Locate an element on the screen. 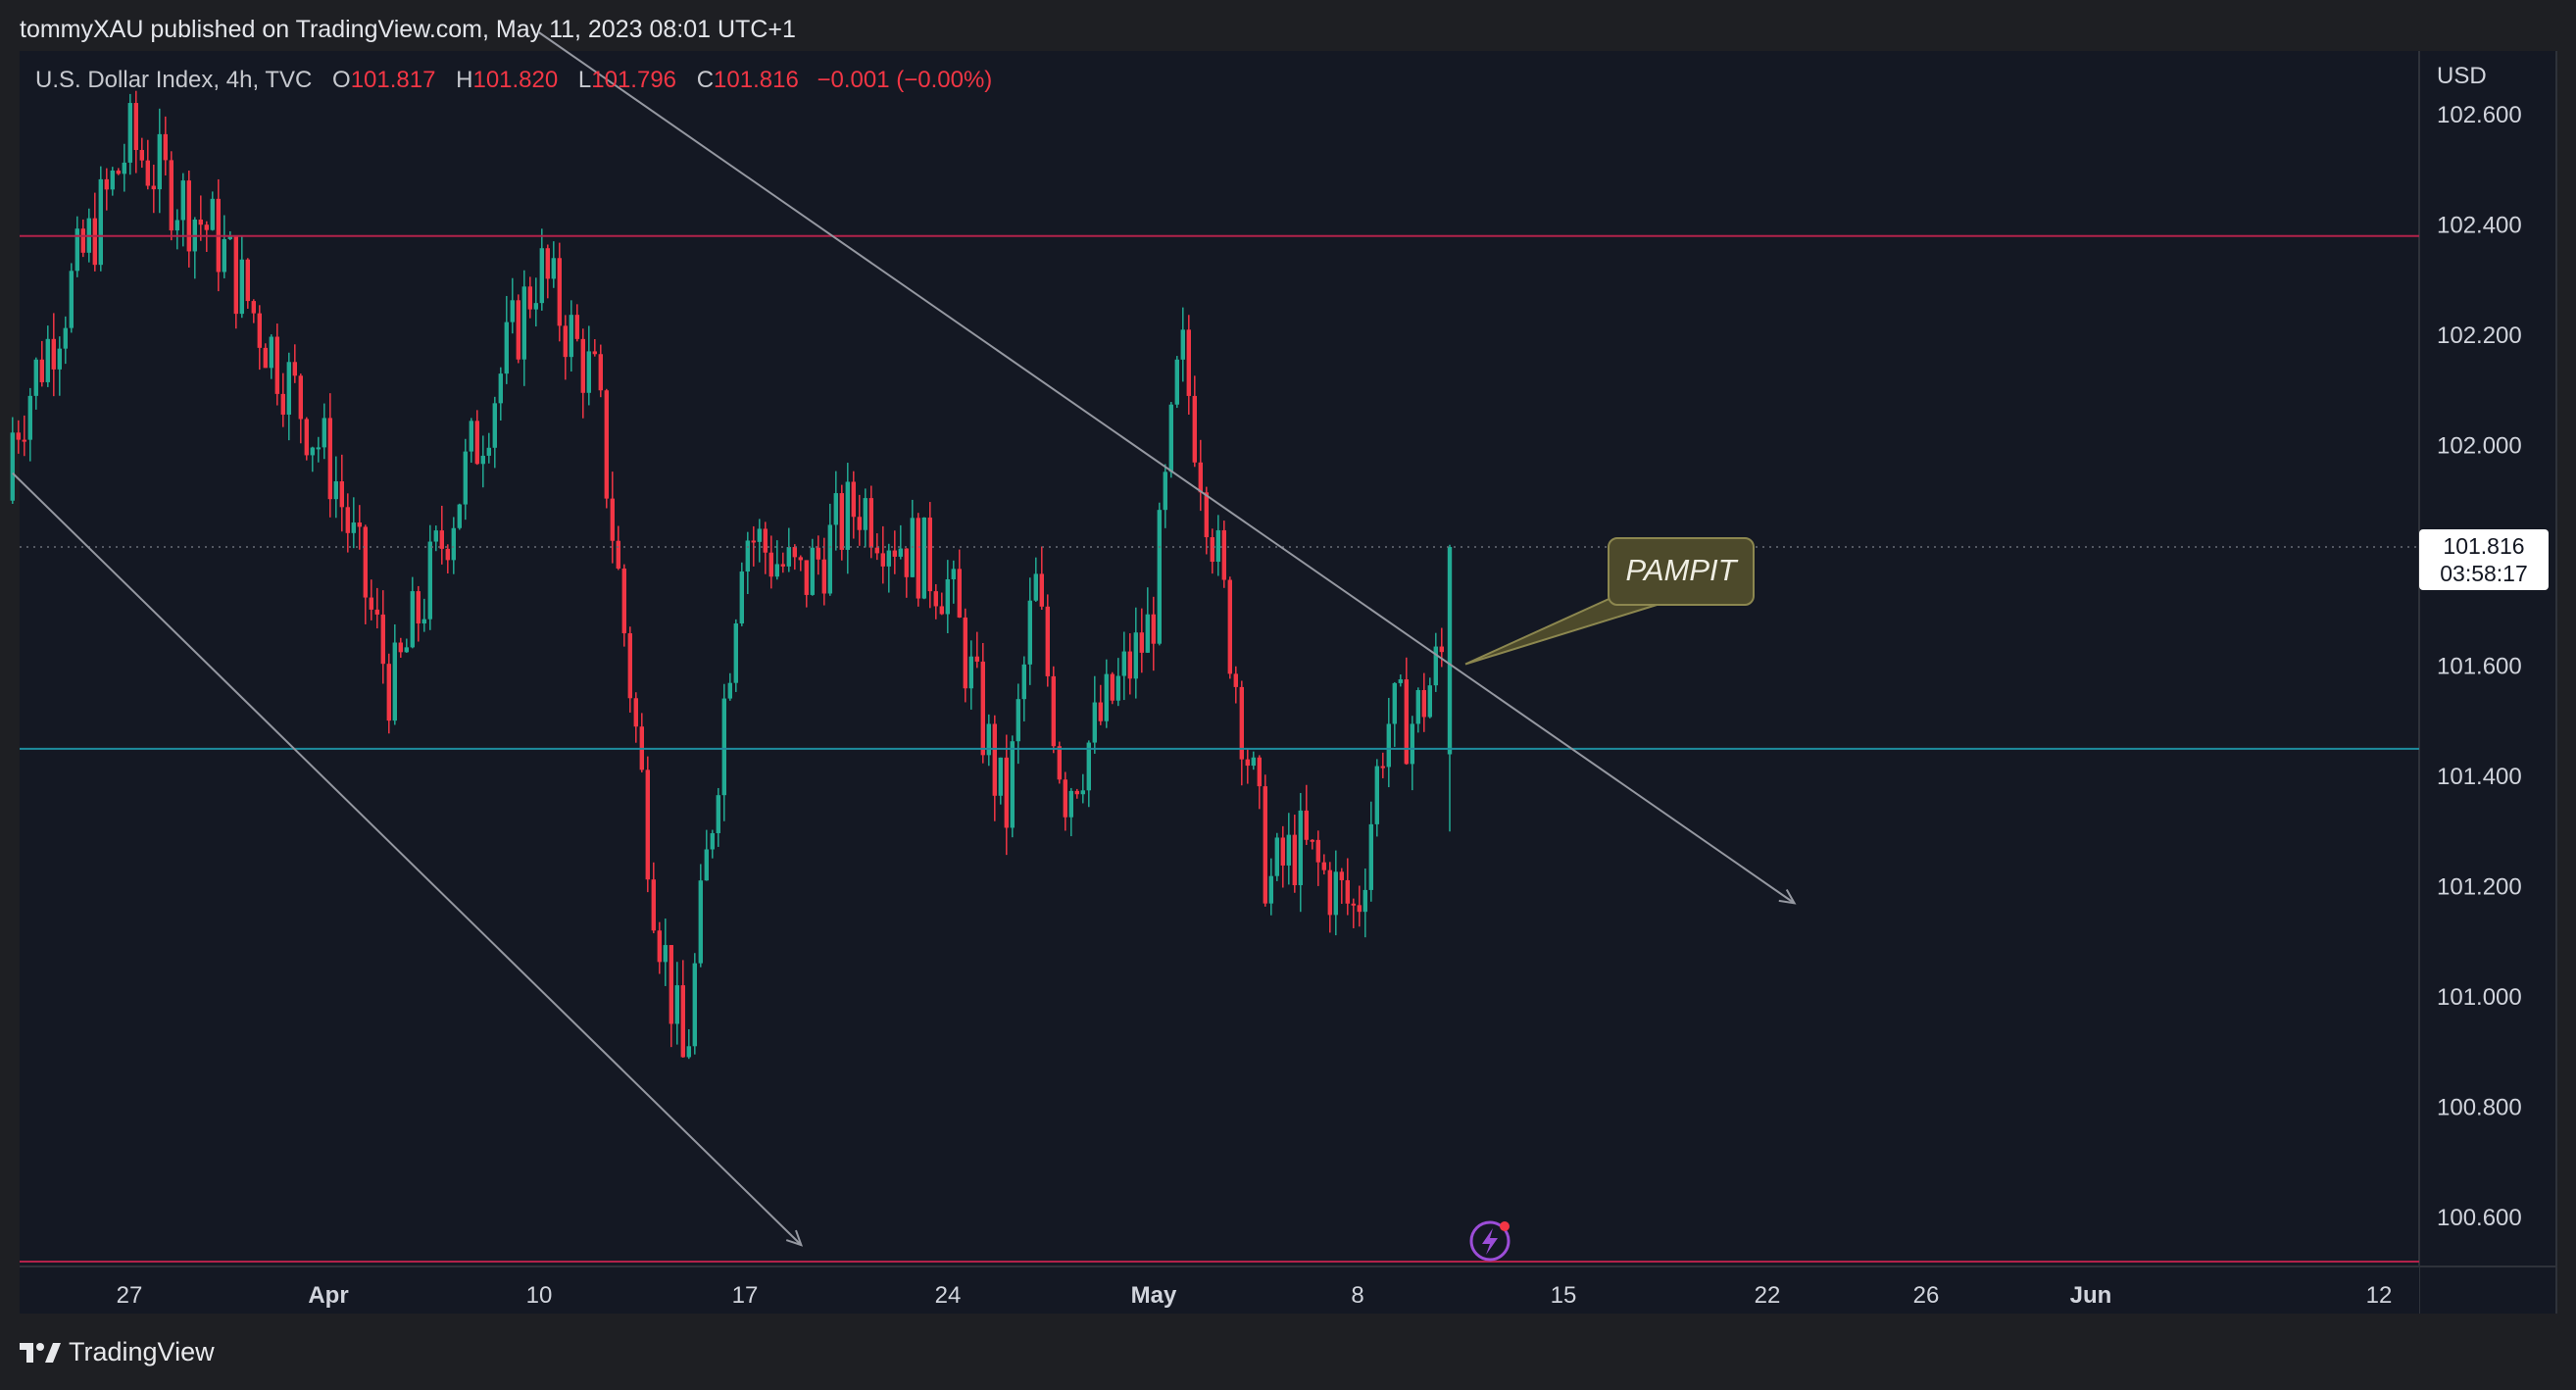  brand-name: TradingView is located at coordinates (142, 1351).